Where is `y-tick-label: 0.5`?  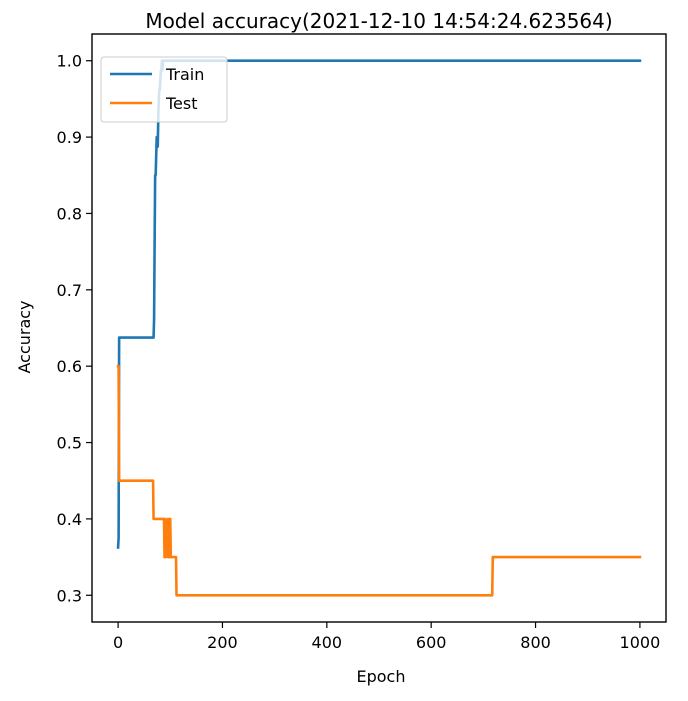
y-tick-label: 0.5 is located at coordinates (69, 443).